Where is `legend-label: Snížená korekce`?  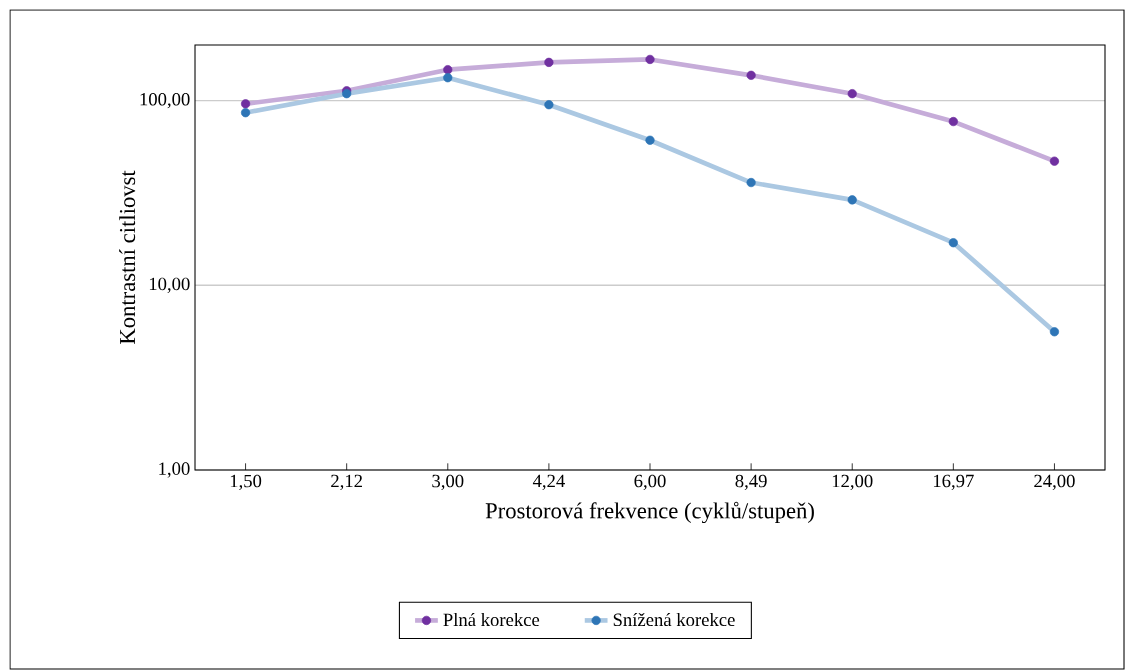
legend-label: Snížená korekce is located at coordinates (674, 619).